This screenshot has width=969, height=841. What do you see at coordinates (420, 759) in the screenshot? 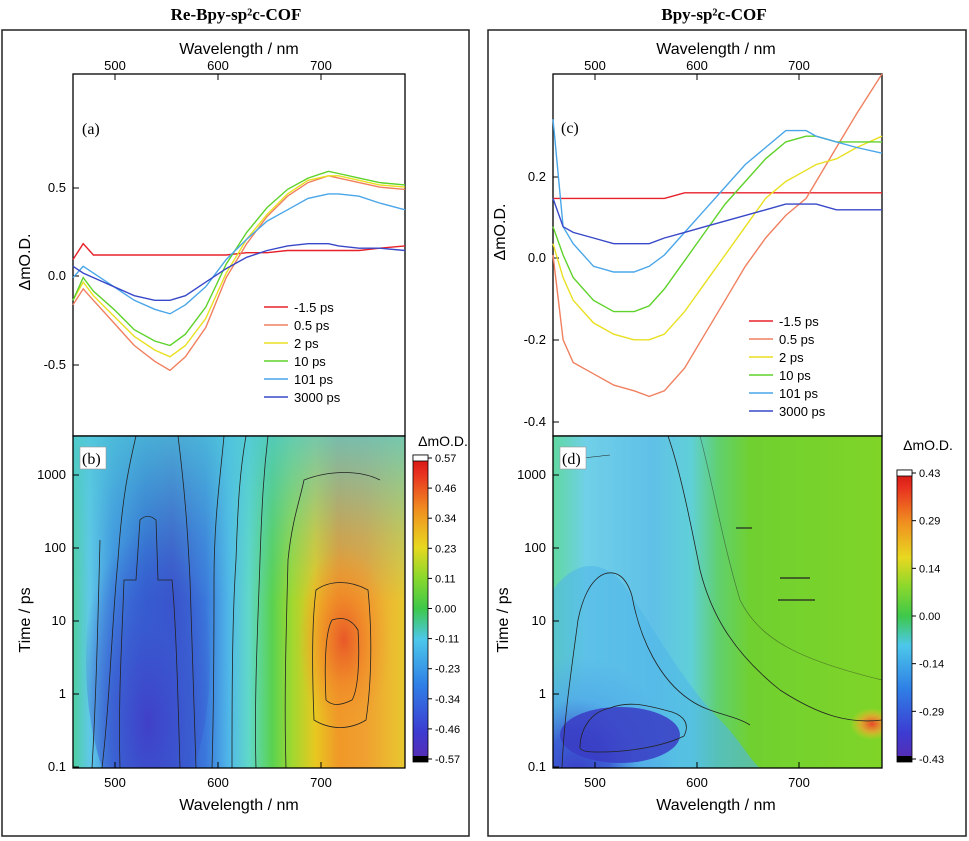
I see `colorbar-b-min-cap` at bounding box center [420, 759].